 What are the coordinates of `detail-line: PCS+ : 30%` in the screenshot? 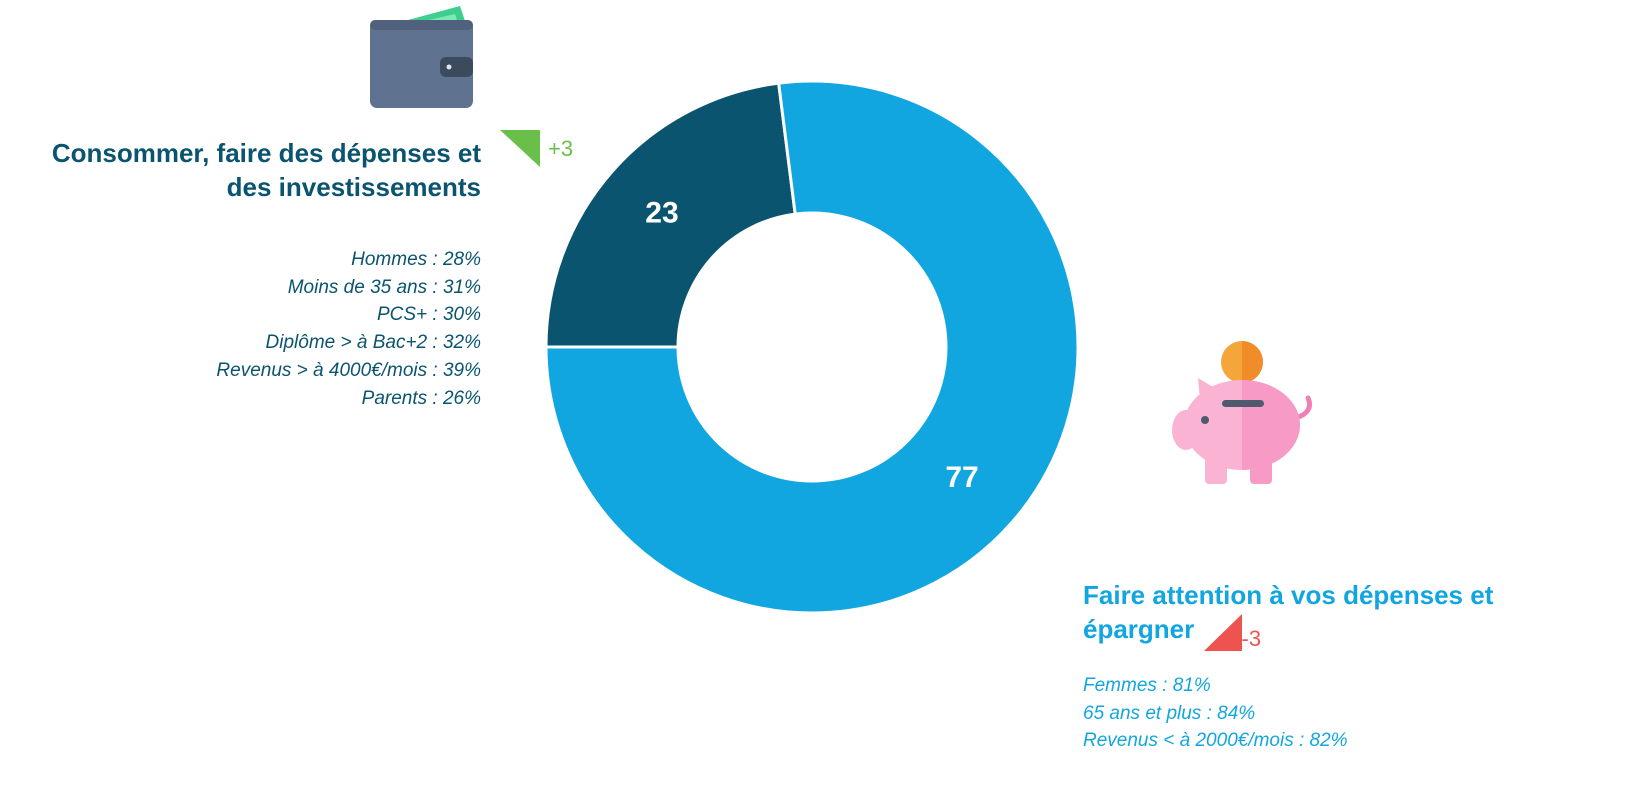 It's located at (428, 315).